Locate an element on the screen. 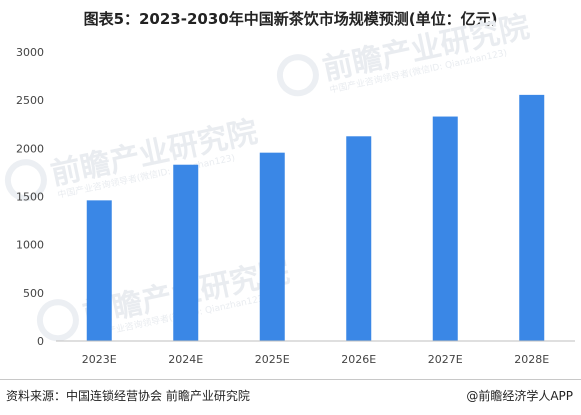 The height and width of the screenshot is (415, 581). y-tick-label: 3000 is located at coordinates (30, 52).